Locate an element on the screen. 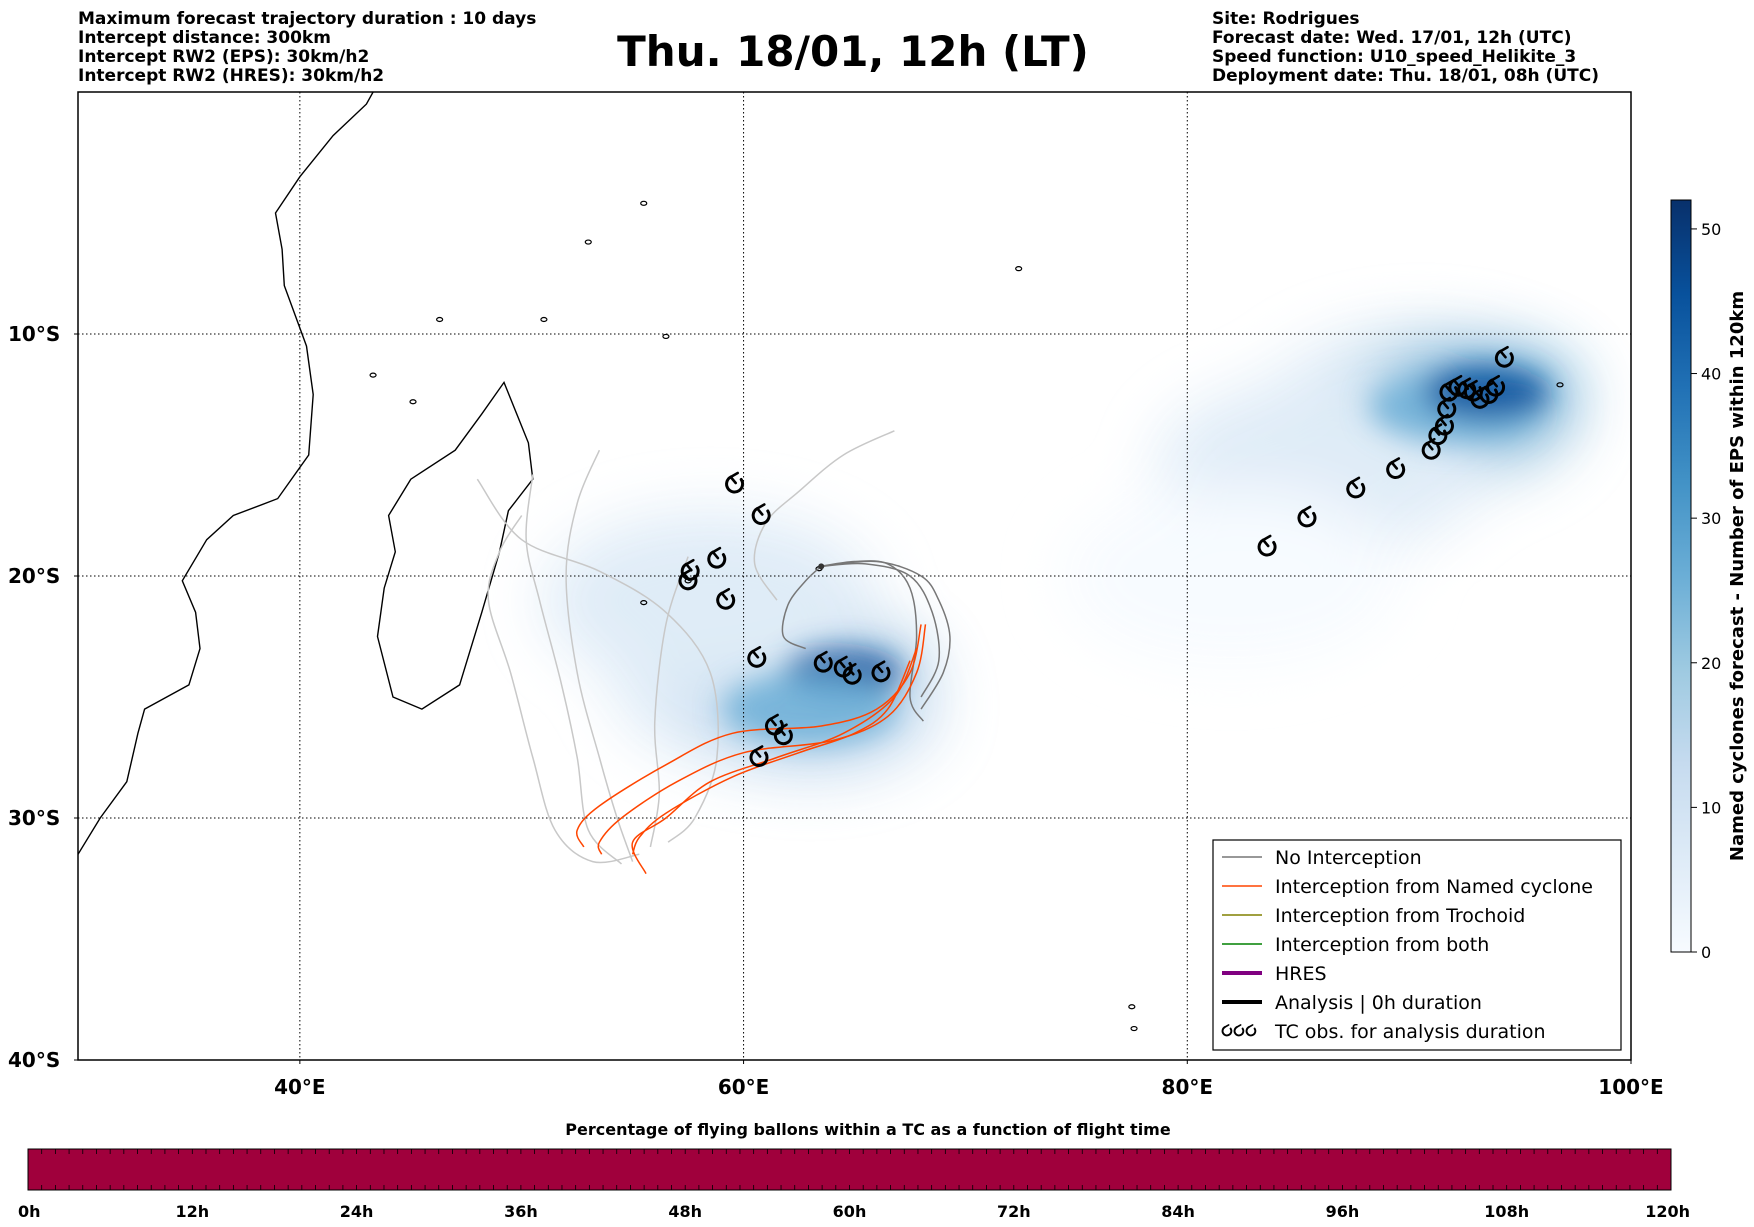 The height and width of the screenshot is (1227, 1754). bottom-tick-label-1: 12h is located at coordinates (192, 1211).